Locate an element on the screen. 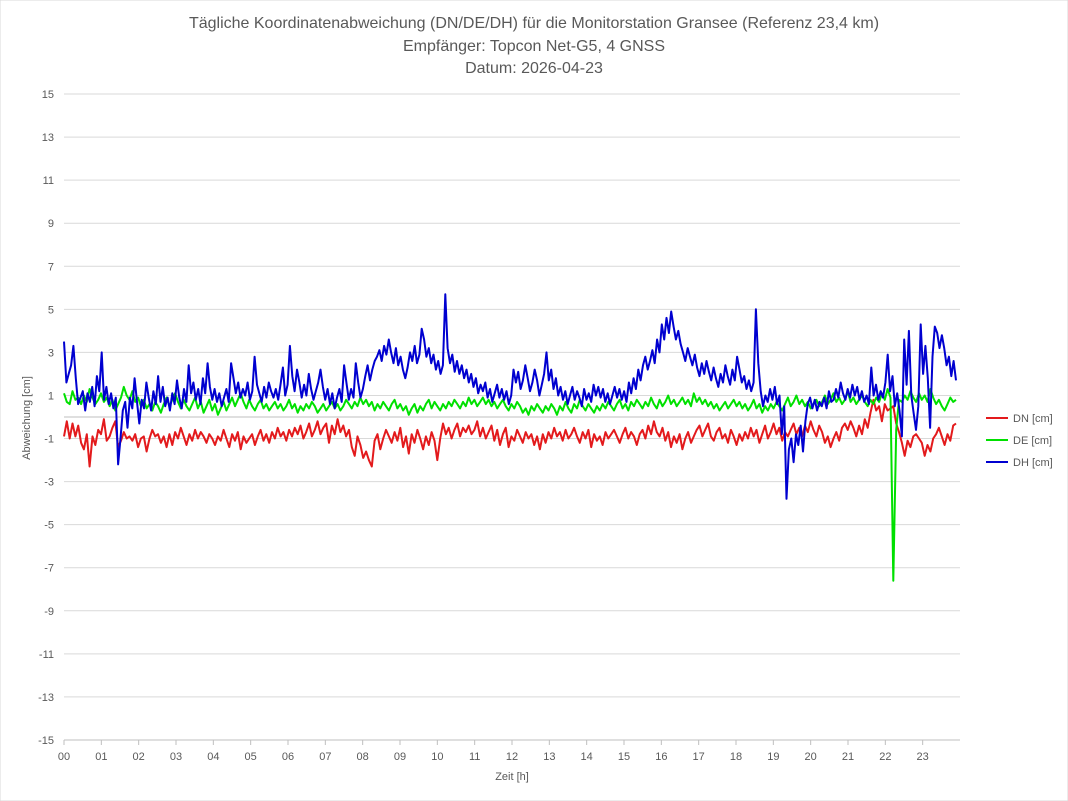 The height and width of the screenshot is (801, 1068). x-tick-label: 09 is located at coordinates (400, 757).